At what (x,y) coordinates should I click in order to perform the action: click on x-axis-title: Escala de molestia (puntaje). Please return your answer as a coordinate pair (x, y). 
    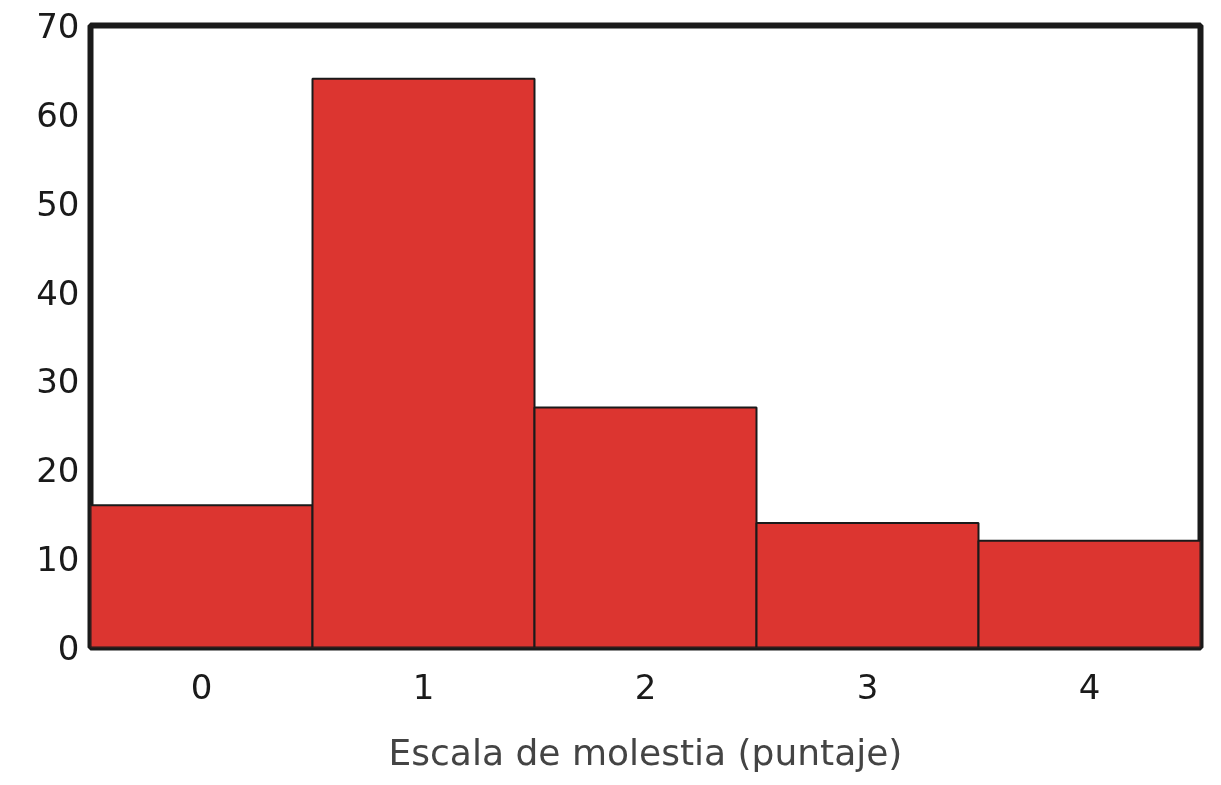
    Looking at the image, I should click on (645, 752).